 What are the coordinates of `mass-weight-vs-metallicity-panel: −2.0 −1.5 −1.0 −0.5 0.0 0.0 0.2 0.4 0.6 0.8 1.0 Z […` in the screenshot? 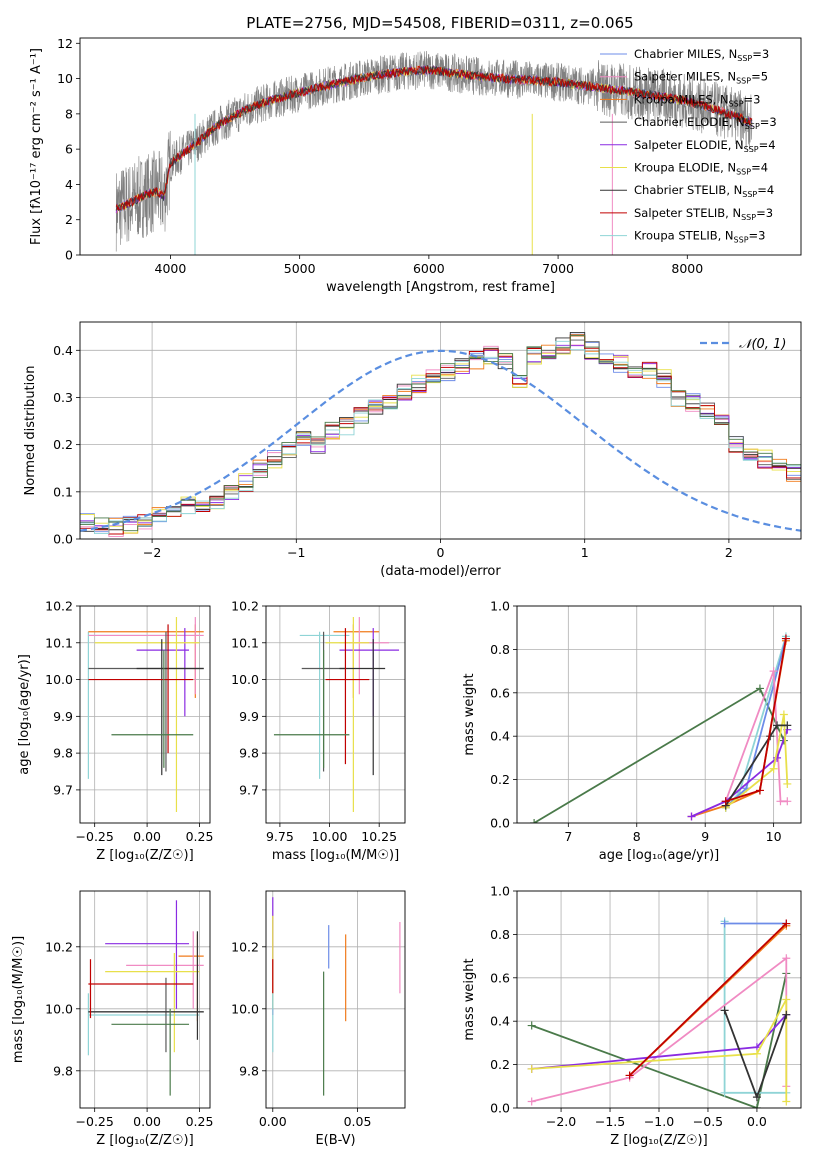 It's located at (632, 1016).